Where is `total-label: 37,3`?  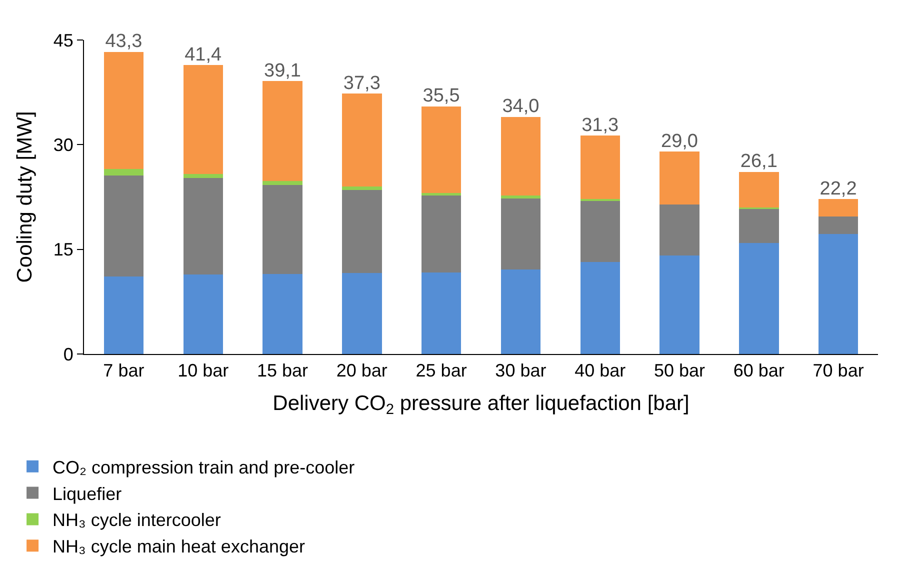 total-label: 37,3 is located at coordinates (361, 83).